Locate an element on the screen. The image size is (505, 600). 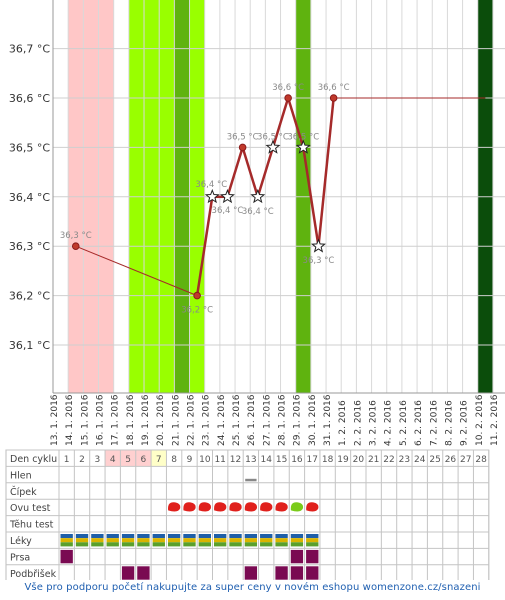
cycle-day-number: 21 is located at coordinates (373, 460).